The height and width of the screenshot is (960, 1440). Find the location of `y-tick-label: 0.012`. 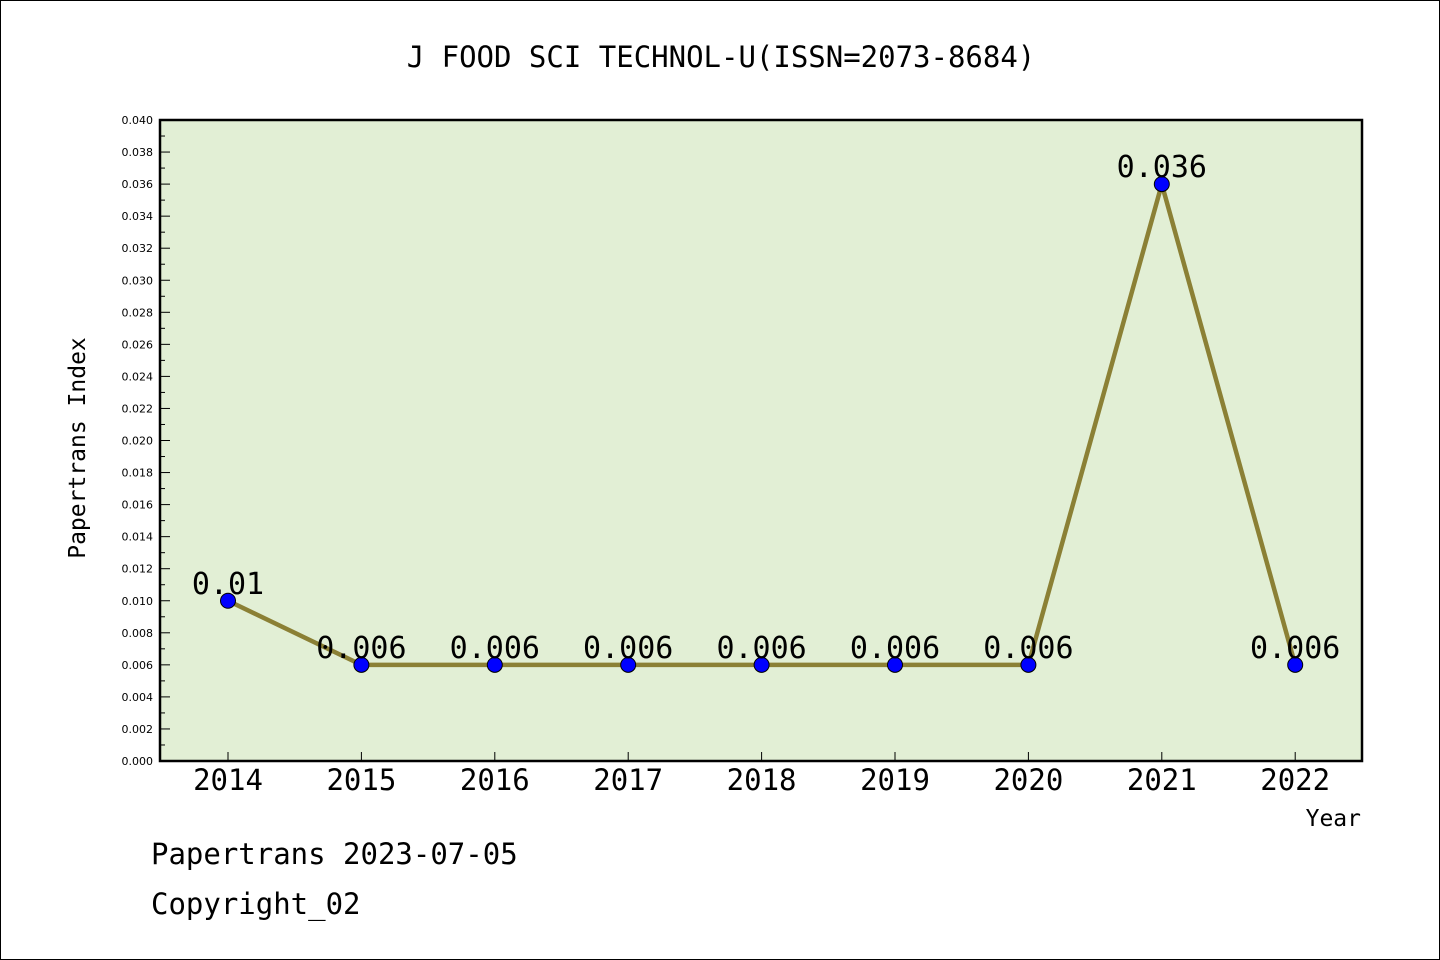

y-tick-label: 0.012 is located at coordinates (138, 569).